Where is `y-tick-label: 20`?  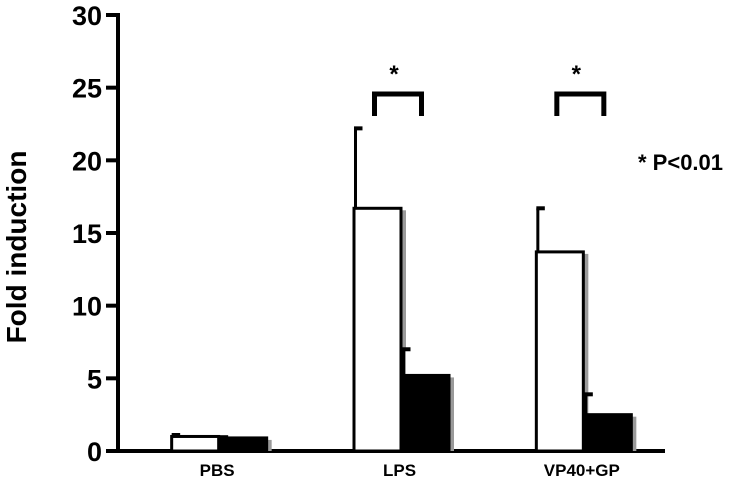 y-tick-label: 20 is located at coordinates (87, 161).